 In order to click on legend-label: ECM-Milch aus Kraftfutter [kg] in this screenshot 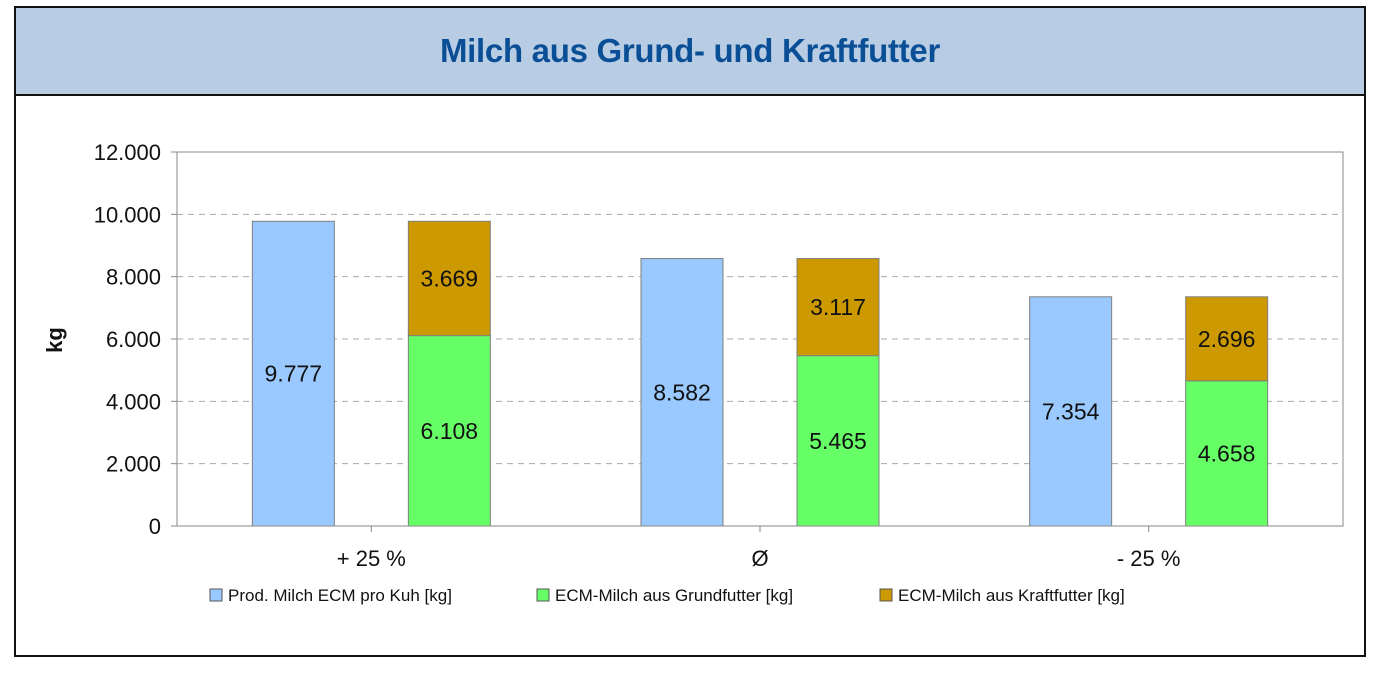, I will do `click(1011, 595)`.